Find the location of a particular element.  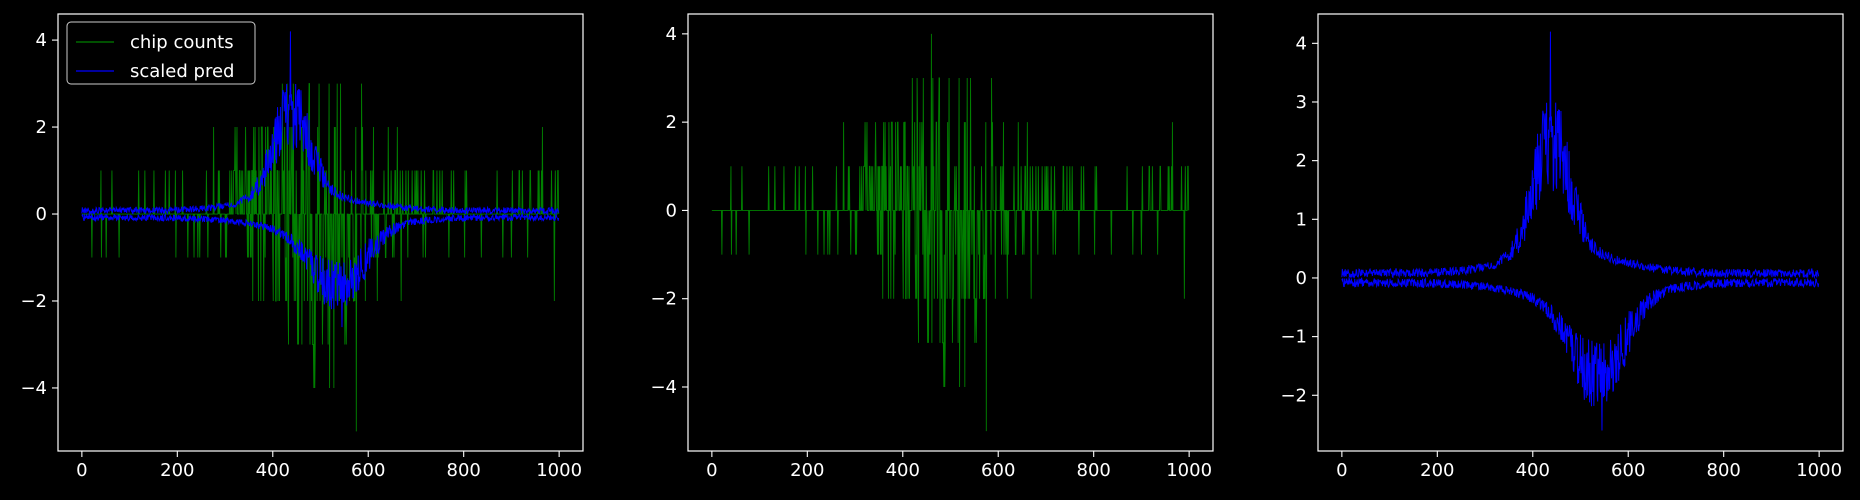

legend-box is located at coordinates (161, 53).